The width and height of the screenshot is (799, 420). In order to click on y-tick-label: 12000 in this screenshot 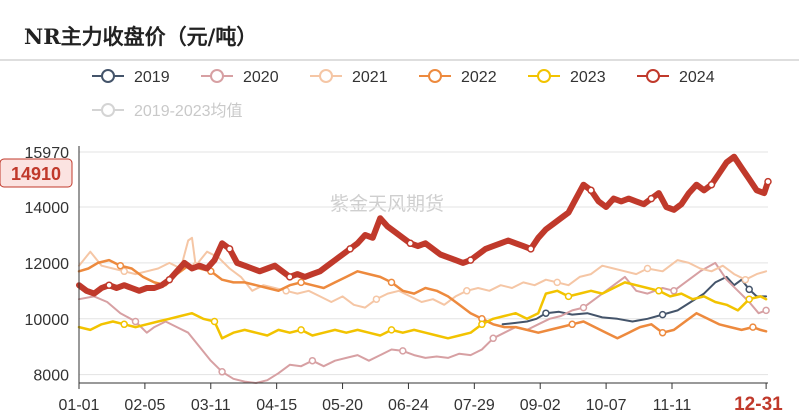, I will do `click(47, 264)`.